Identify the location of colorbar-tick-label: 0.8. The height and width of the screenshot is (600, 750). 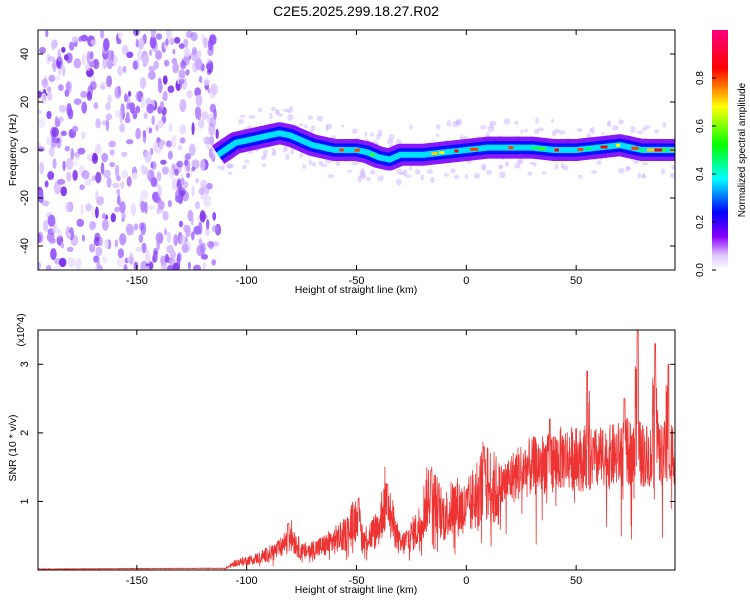
(700, 78).